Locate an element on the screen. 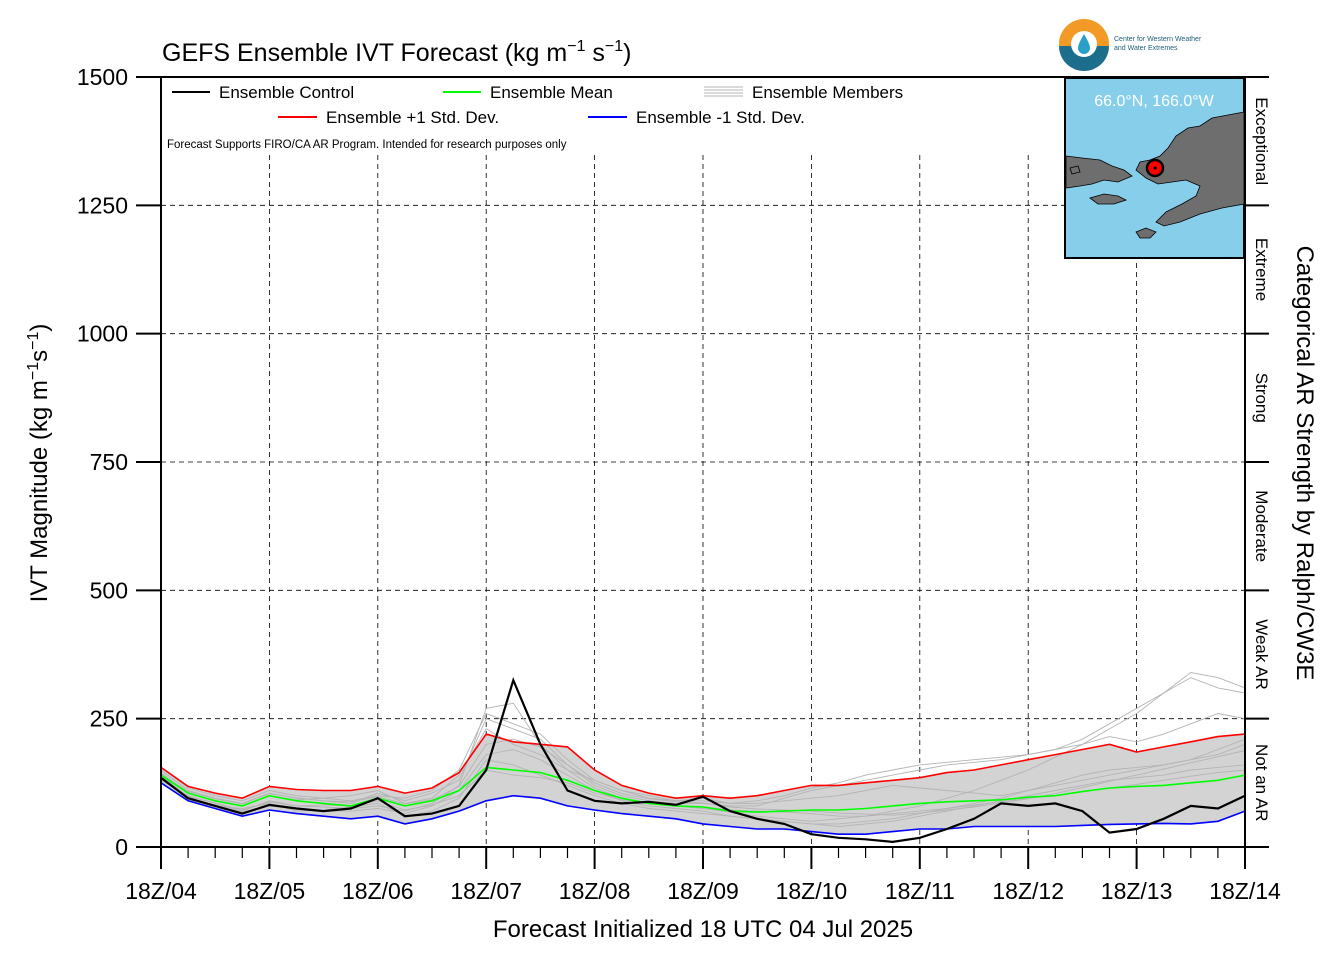 This screenshot has width=1336, height=962. legend-label-plus-std: Ensemble +1 Std. Dev. is located at coordinates (412, 117).